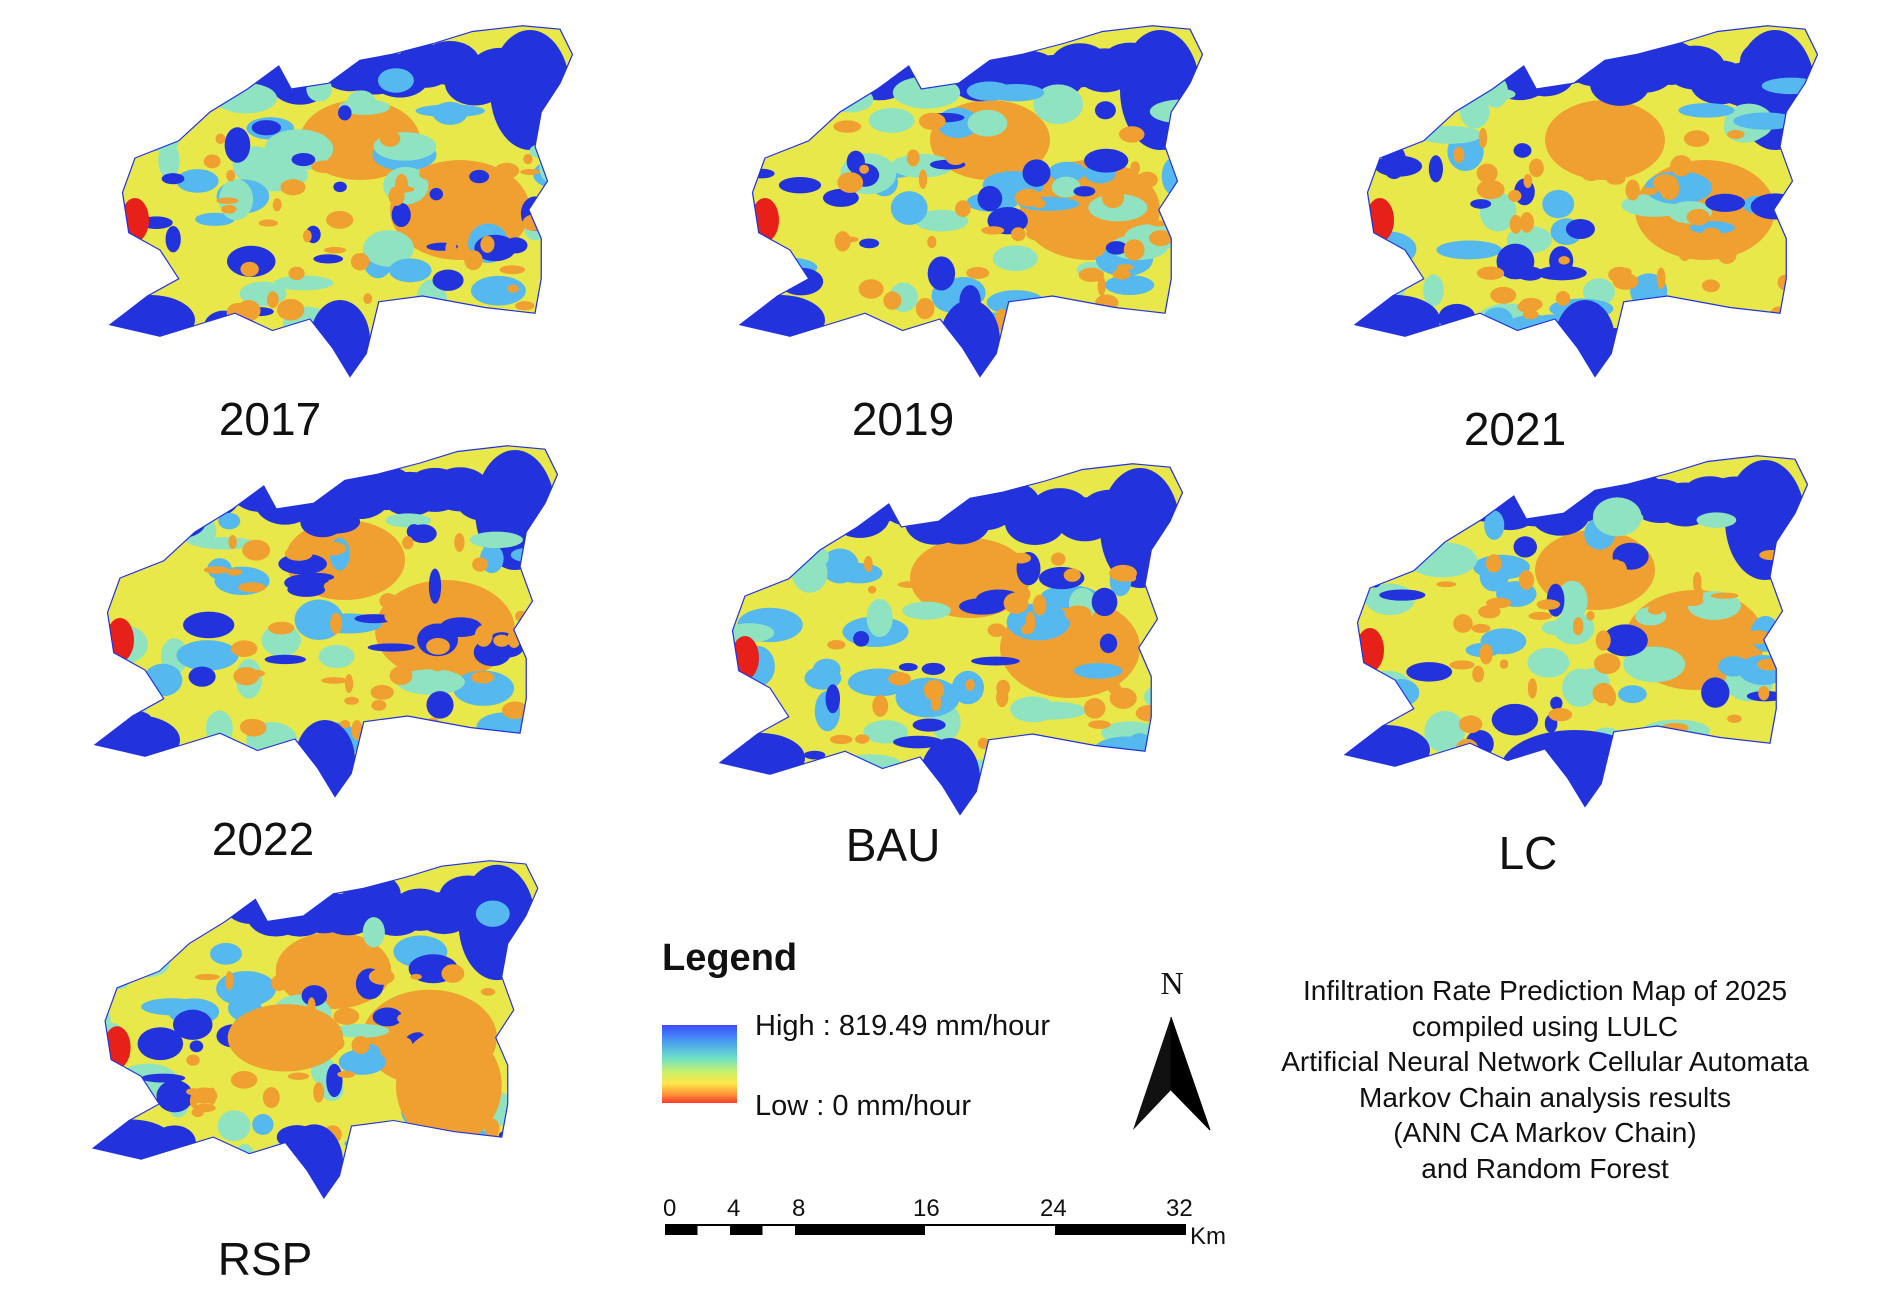 The width and height of the screenshot is (1883, 1291). I want to click on description-line: Markov Chain analysis results, so click(1545, 1097).